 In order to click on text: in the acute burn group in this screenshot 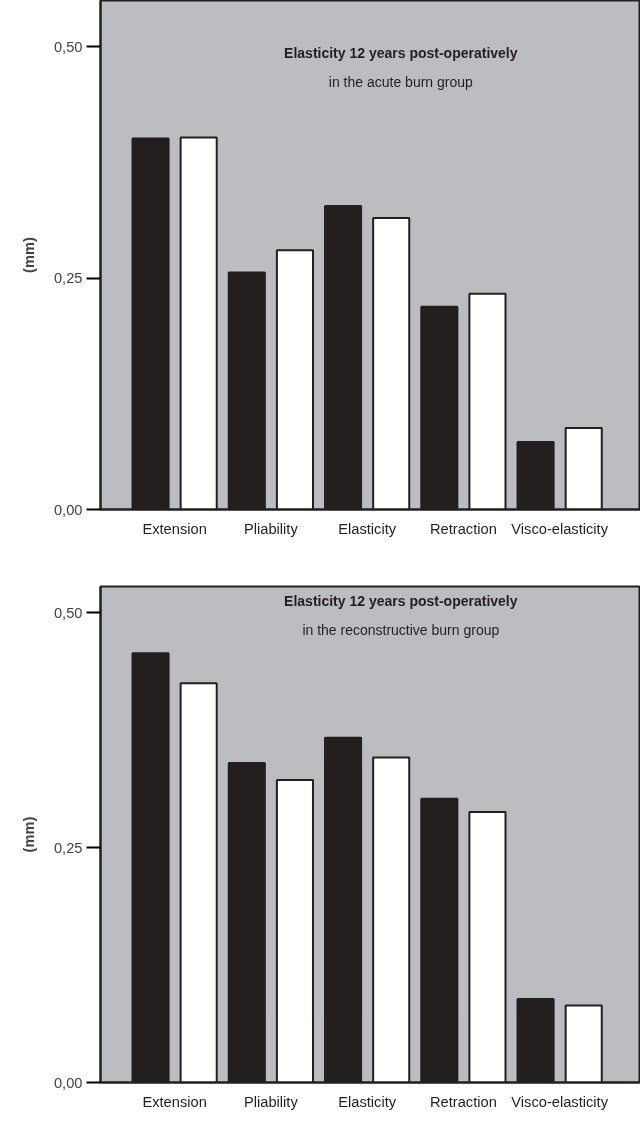, I will do `click(401, 81)`.